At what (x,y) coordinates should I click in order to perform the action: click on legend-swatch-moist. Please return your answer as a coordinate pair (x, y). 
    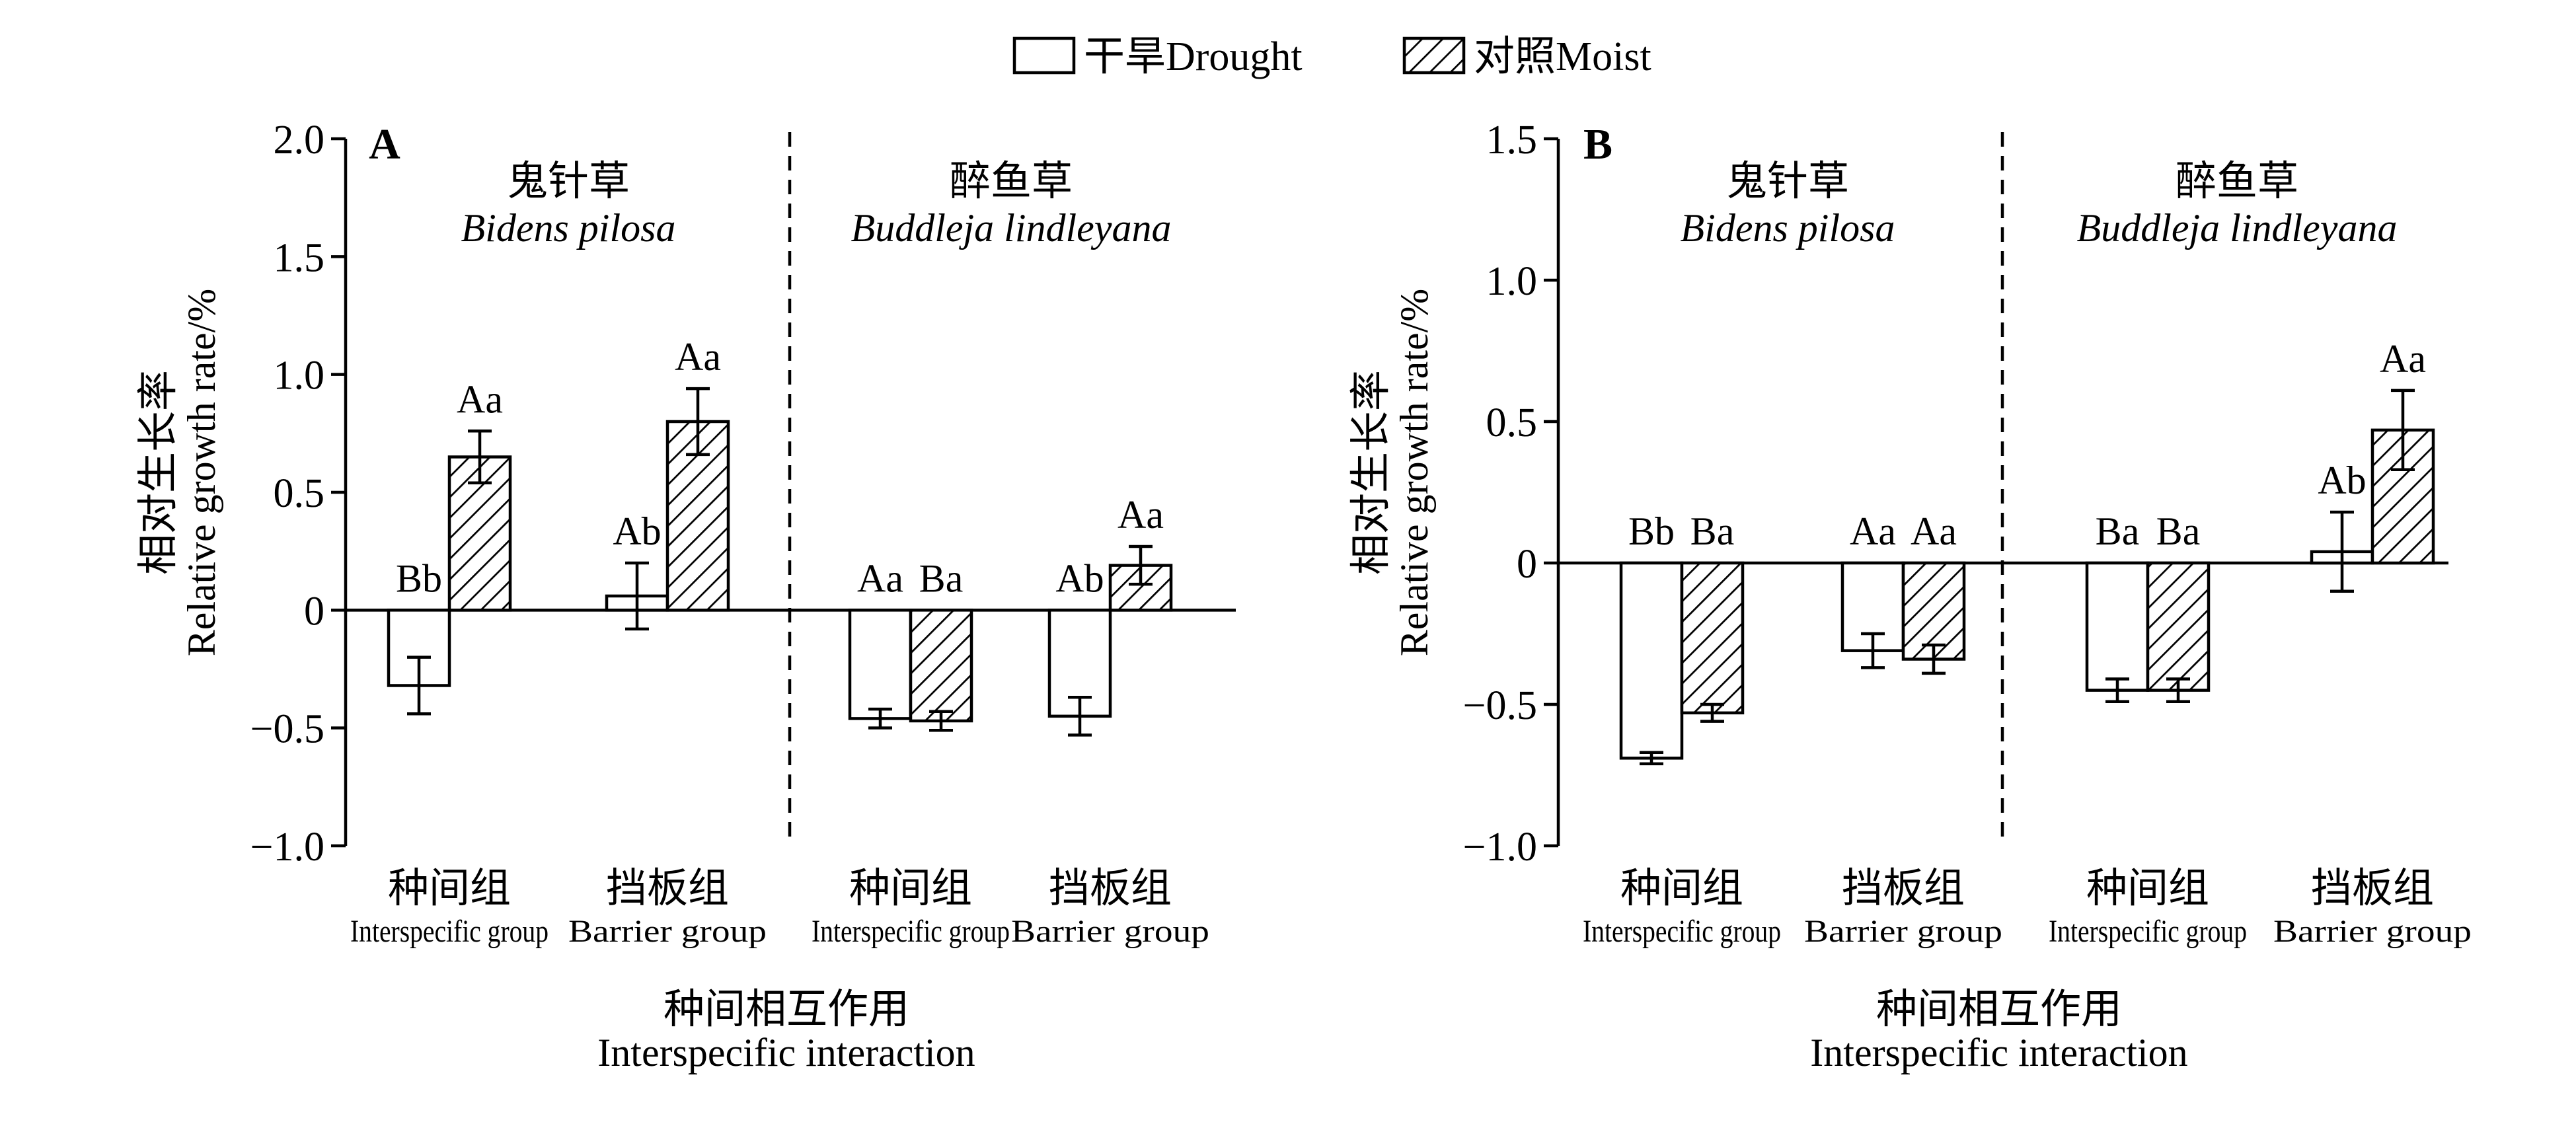
    Looking at the image, I should click on (1434, 55).